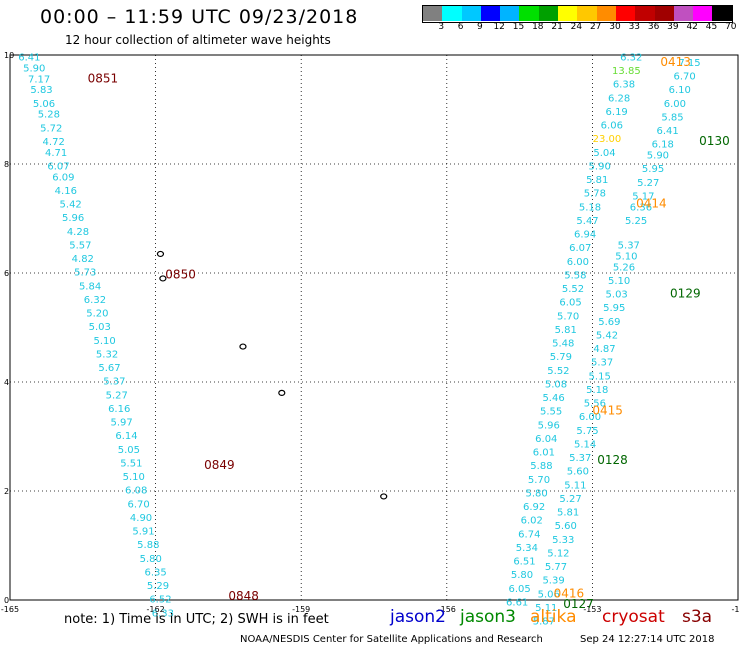  Describe the element at coordinates (518, 27) in the screenshot. I see `legend-label: 15` at that location.